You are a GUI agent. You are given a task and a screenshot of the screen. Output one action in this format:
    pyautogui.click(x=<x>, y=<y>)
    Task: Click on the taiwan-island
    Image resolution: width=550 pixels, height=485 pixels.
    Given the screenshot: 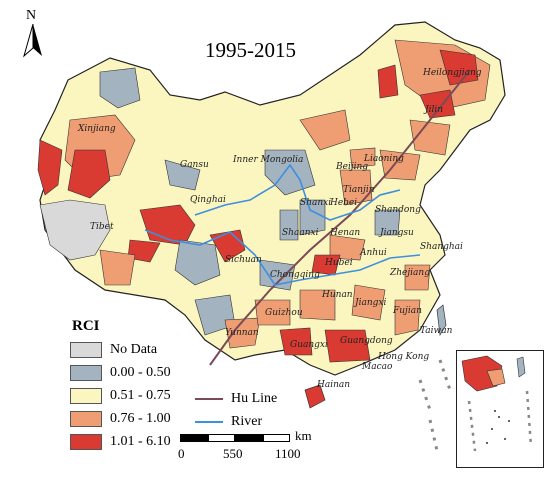 What is the action you would take?
    pyautogui.click(x=441, y=320)
    